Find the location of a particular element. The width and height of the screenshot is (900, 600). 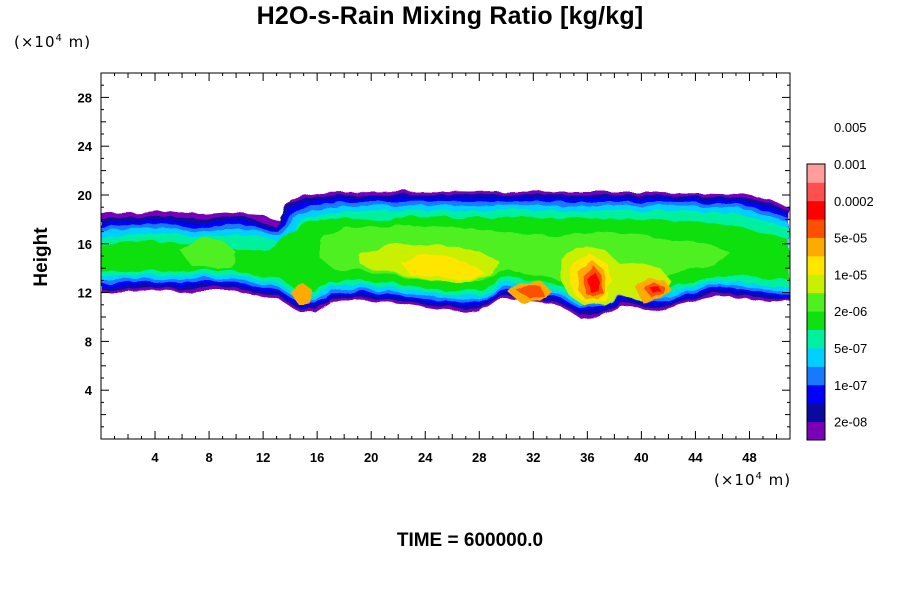

contour-band-red is located at coordinates (594, 283).